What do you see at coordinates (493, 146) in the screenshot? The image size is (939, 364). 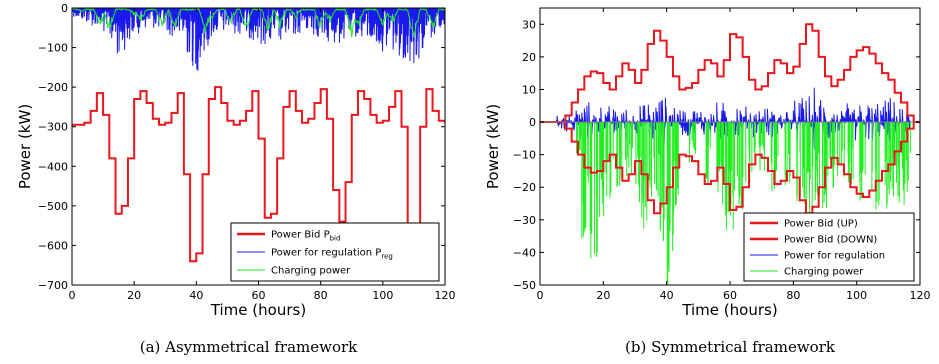 I see `y-axis-label-b: Power (kW)` at bounding box center [493, 146].